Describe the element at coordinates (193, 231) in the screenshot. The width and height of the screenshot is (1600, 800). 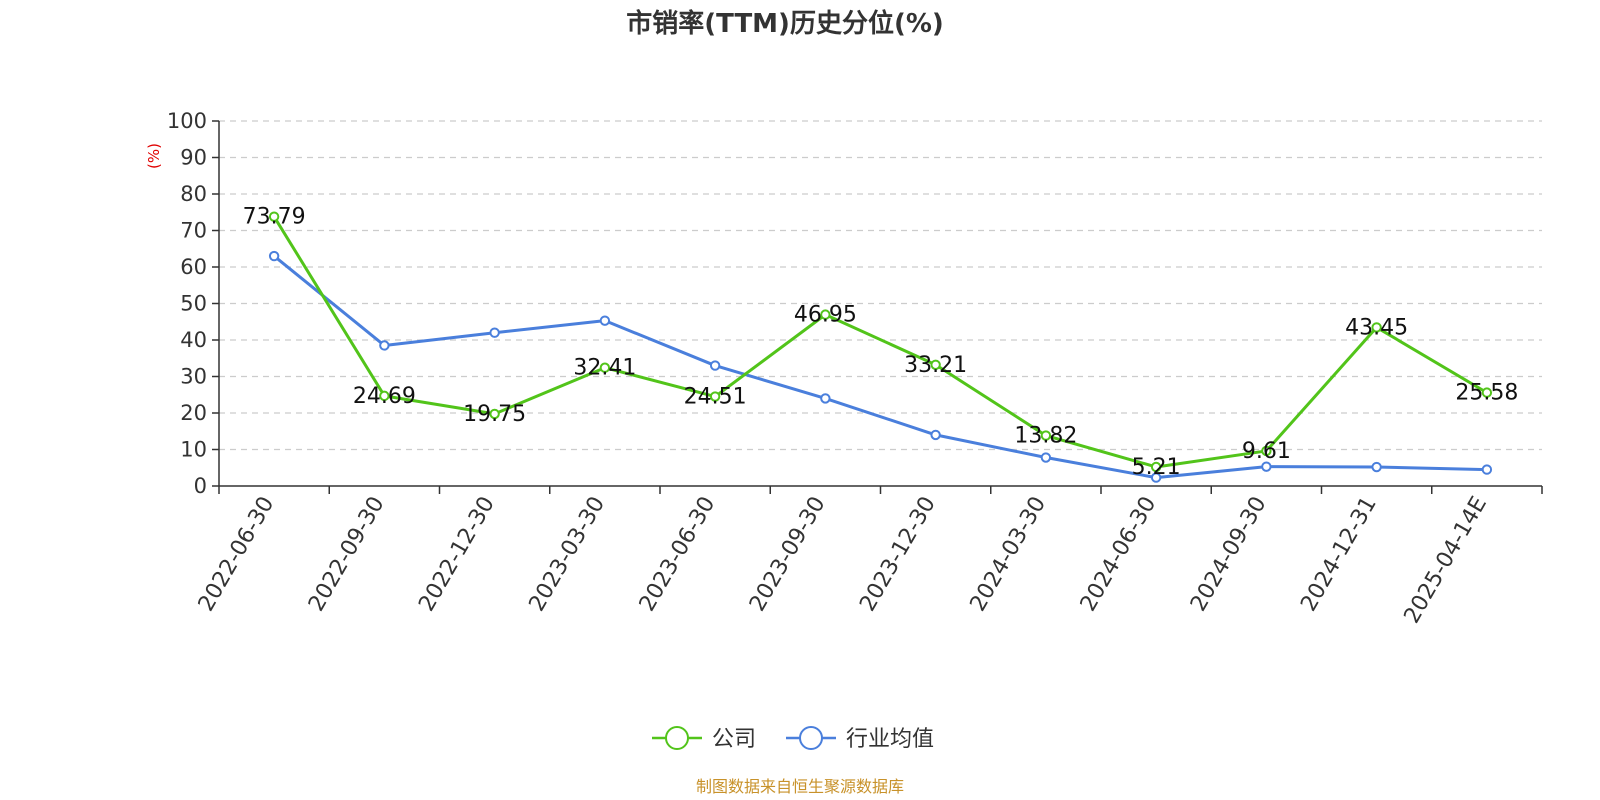
I see `y-tick-label: 70` at that location.